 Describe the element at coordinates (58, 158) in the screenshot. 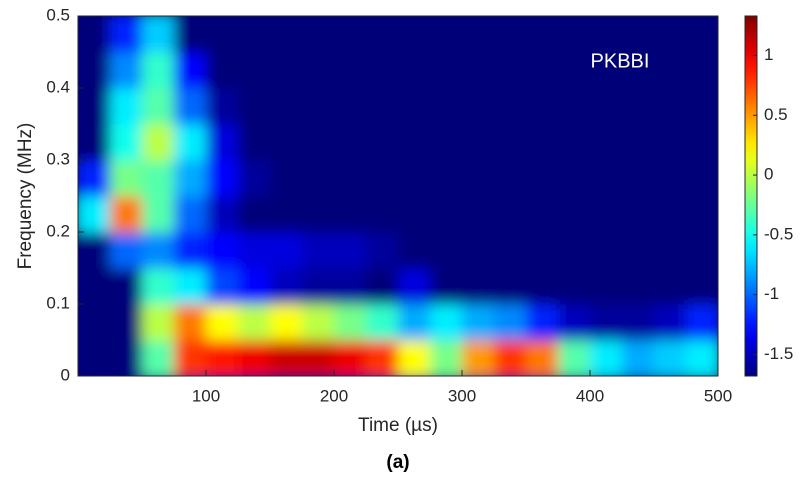

I see `y-tick-label: 0.3` at that location.